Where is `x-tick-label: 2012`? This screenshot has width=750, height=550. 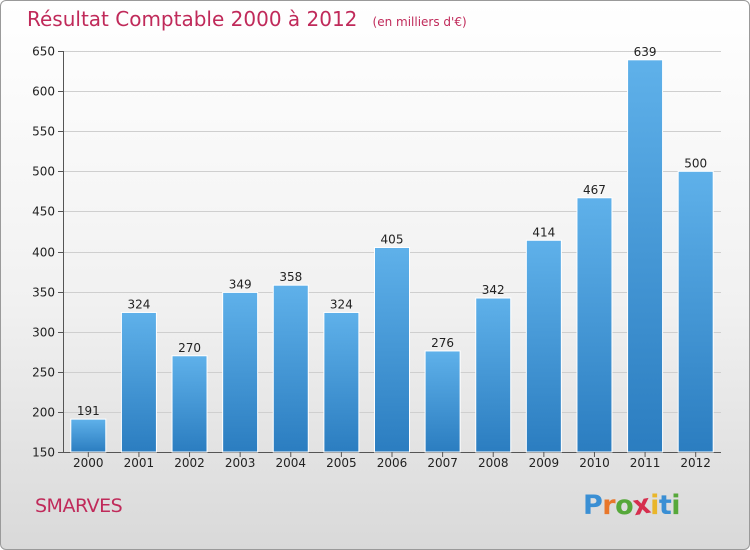
x-tick-label: 2012 is located at coordinates (695, 463).